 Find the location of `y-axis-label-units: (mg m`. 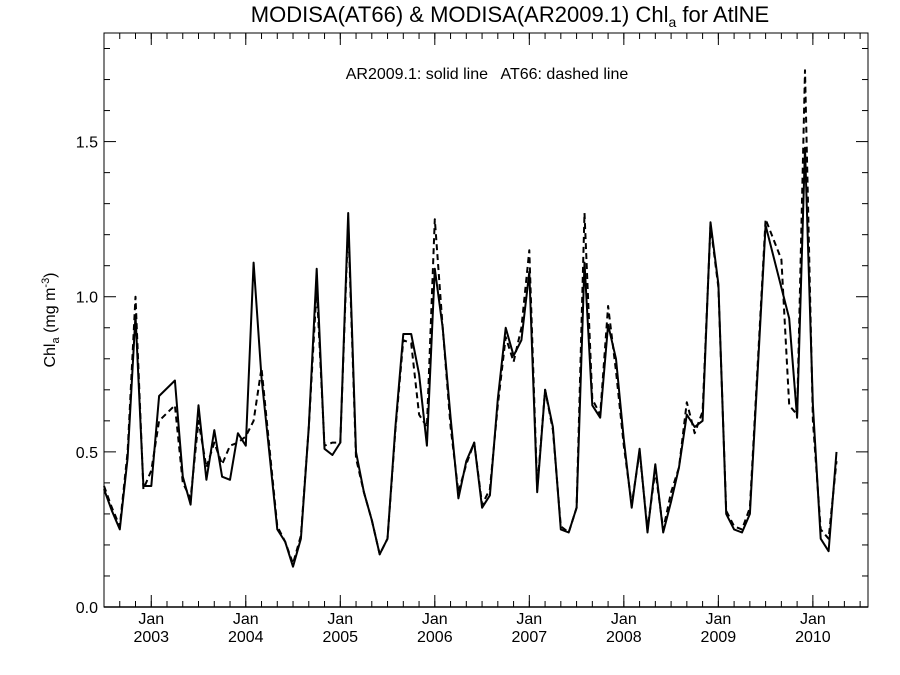

y-axis-label-units: (mg m is located at coordinates (50, 313).